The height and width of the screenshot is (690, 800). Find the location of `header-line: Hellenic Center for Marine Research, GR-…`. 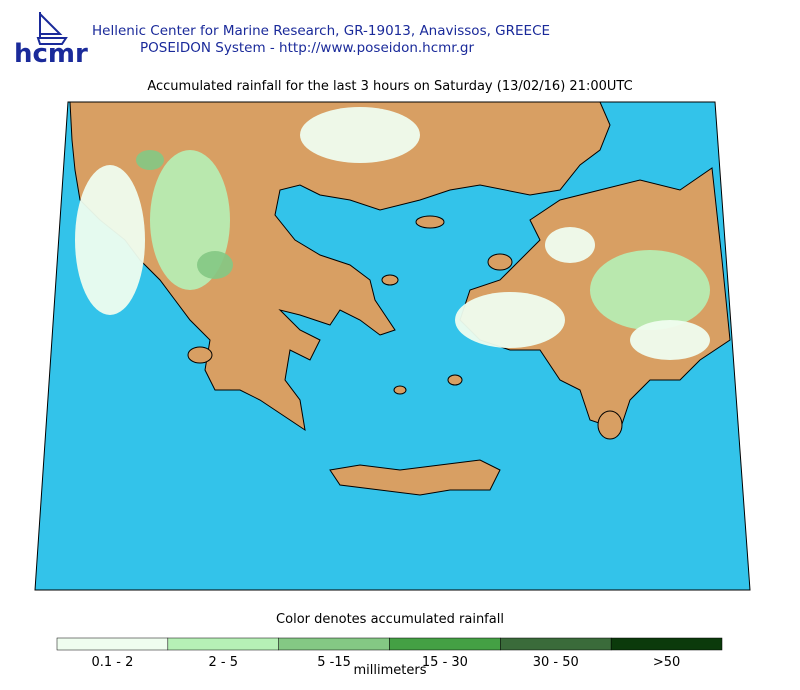

header-line: Hellenic Center for Marine Research, GR-… is located at coordinates (321, 31).